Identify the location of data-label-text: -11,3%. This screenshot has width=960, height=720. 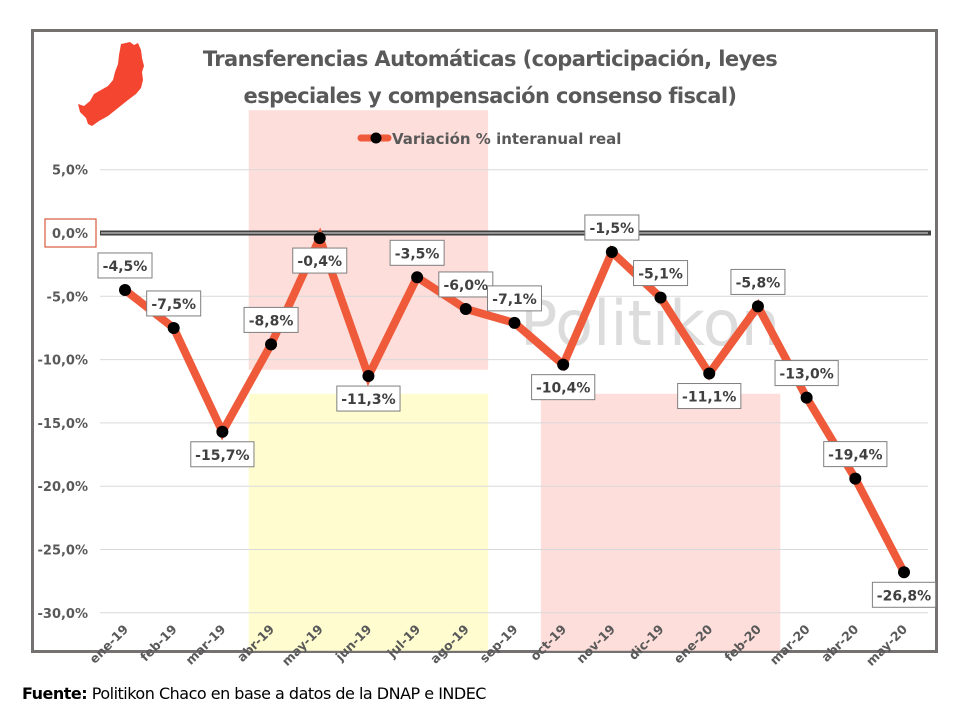
(368, 400).